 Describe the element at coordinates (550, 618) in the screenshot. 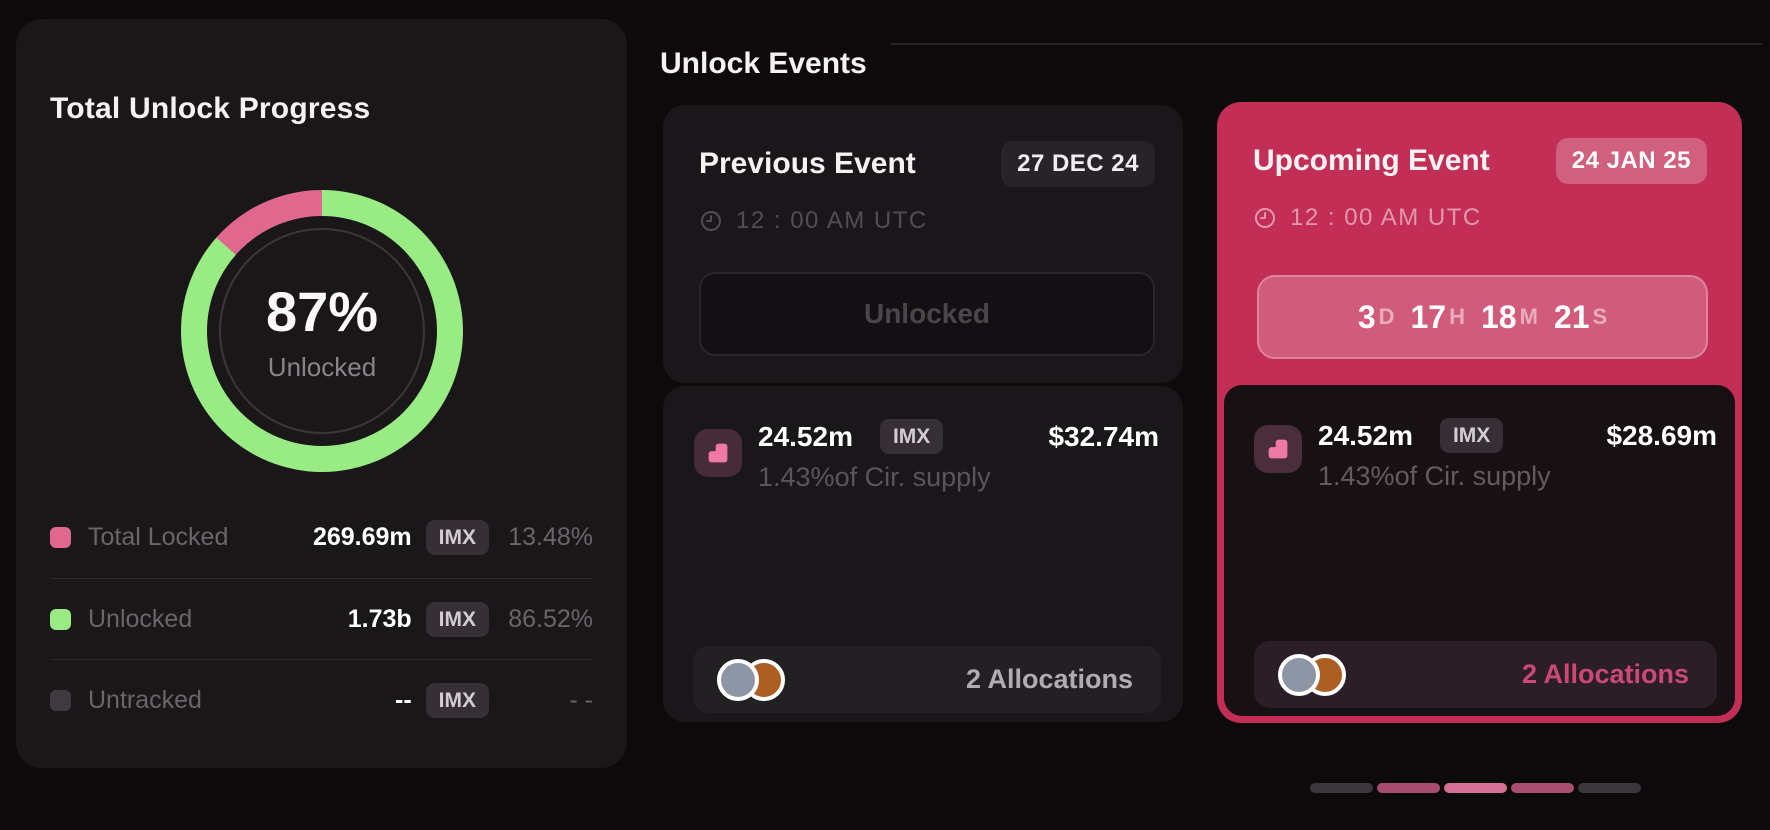

I see `legend-percent: 86.52%` at that location.